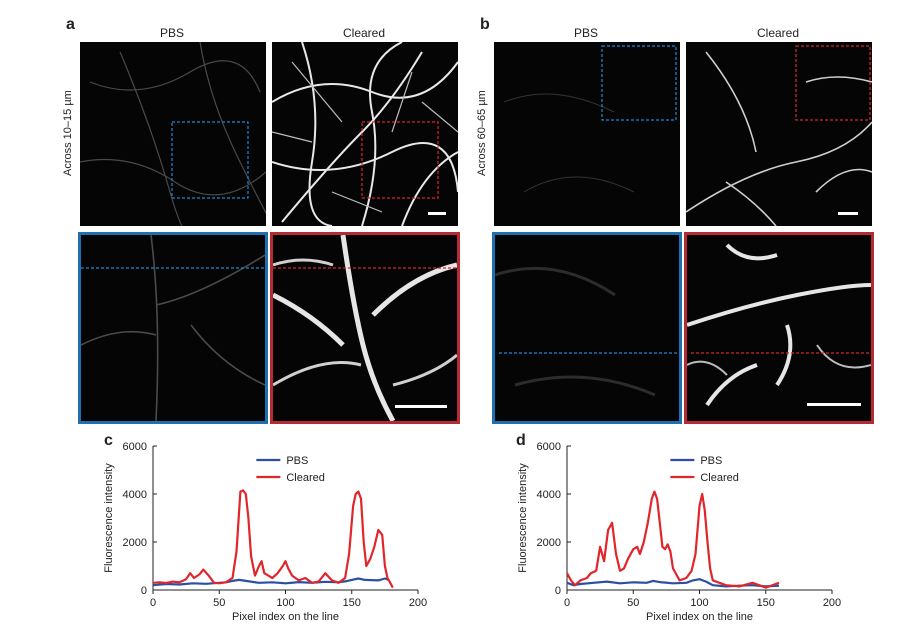 This screenshot has width=914, height=628. What do you see at coordinates (135, 543) in the screenshot?
I see `y-tick-label-c-1: 2000` at bounding box center [135, 543].